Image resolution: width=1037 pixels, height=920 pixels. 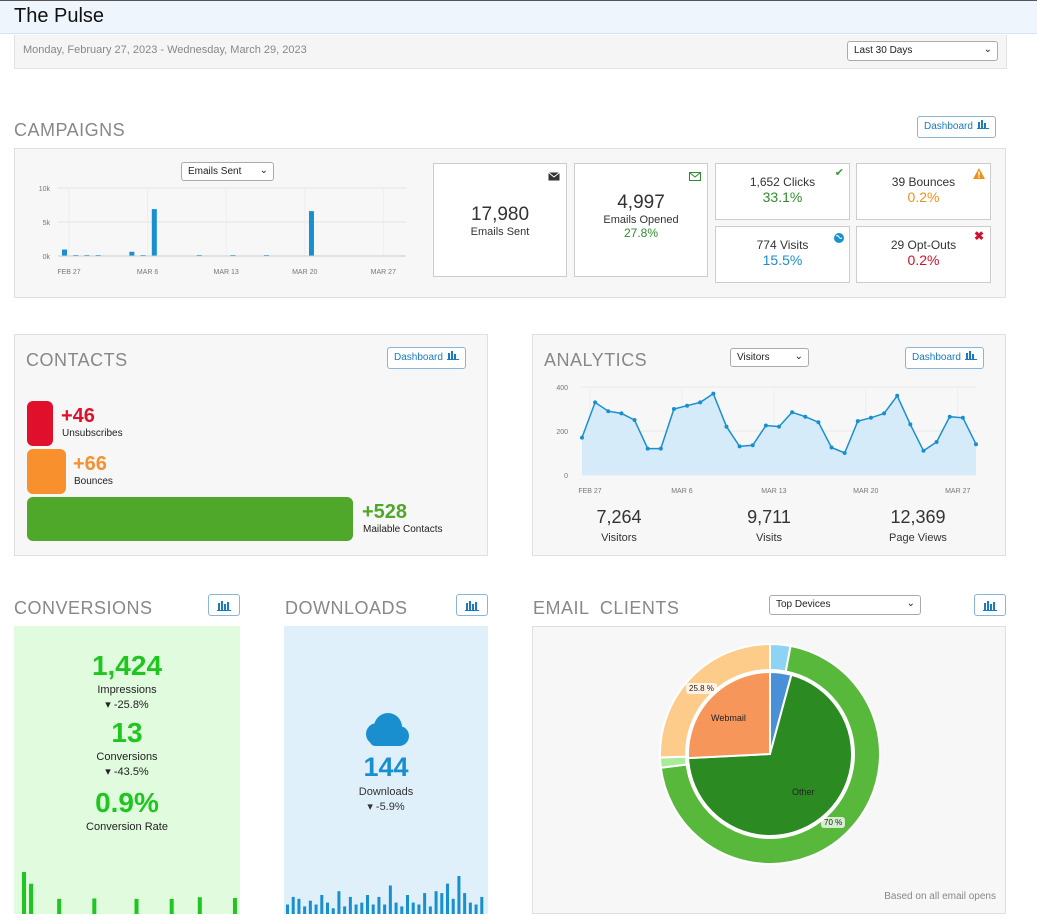 I want to click on warning-icon, so click(x=979, y=175).